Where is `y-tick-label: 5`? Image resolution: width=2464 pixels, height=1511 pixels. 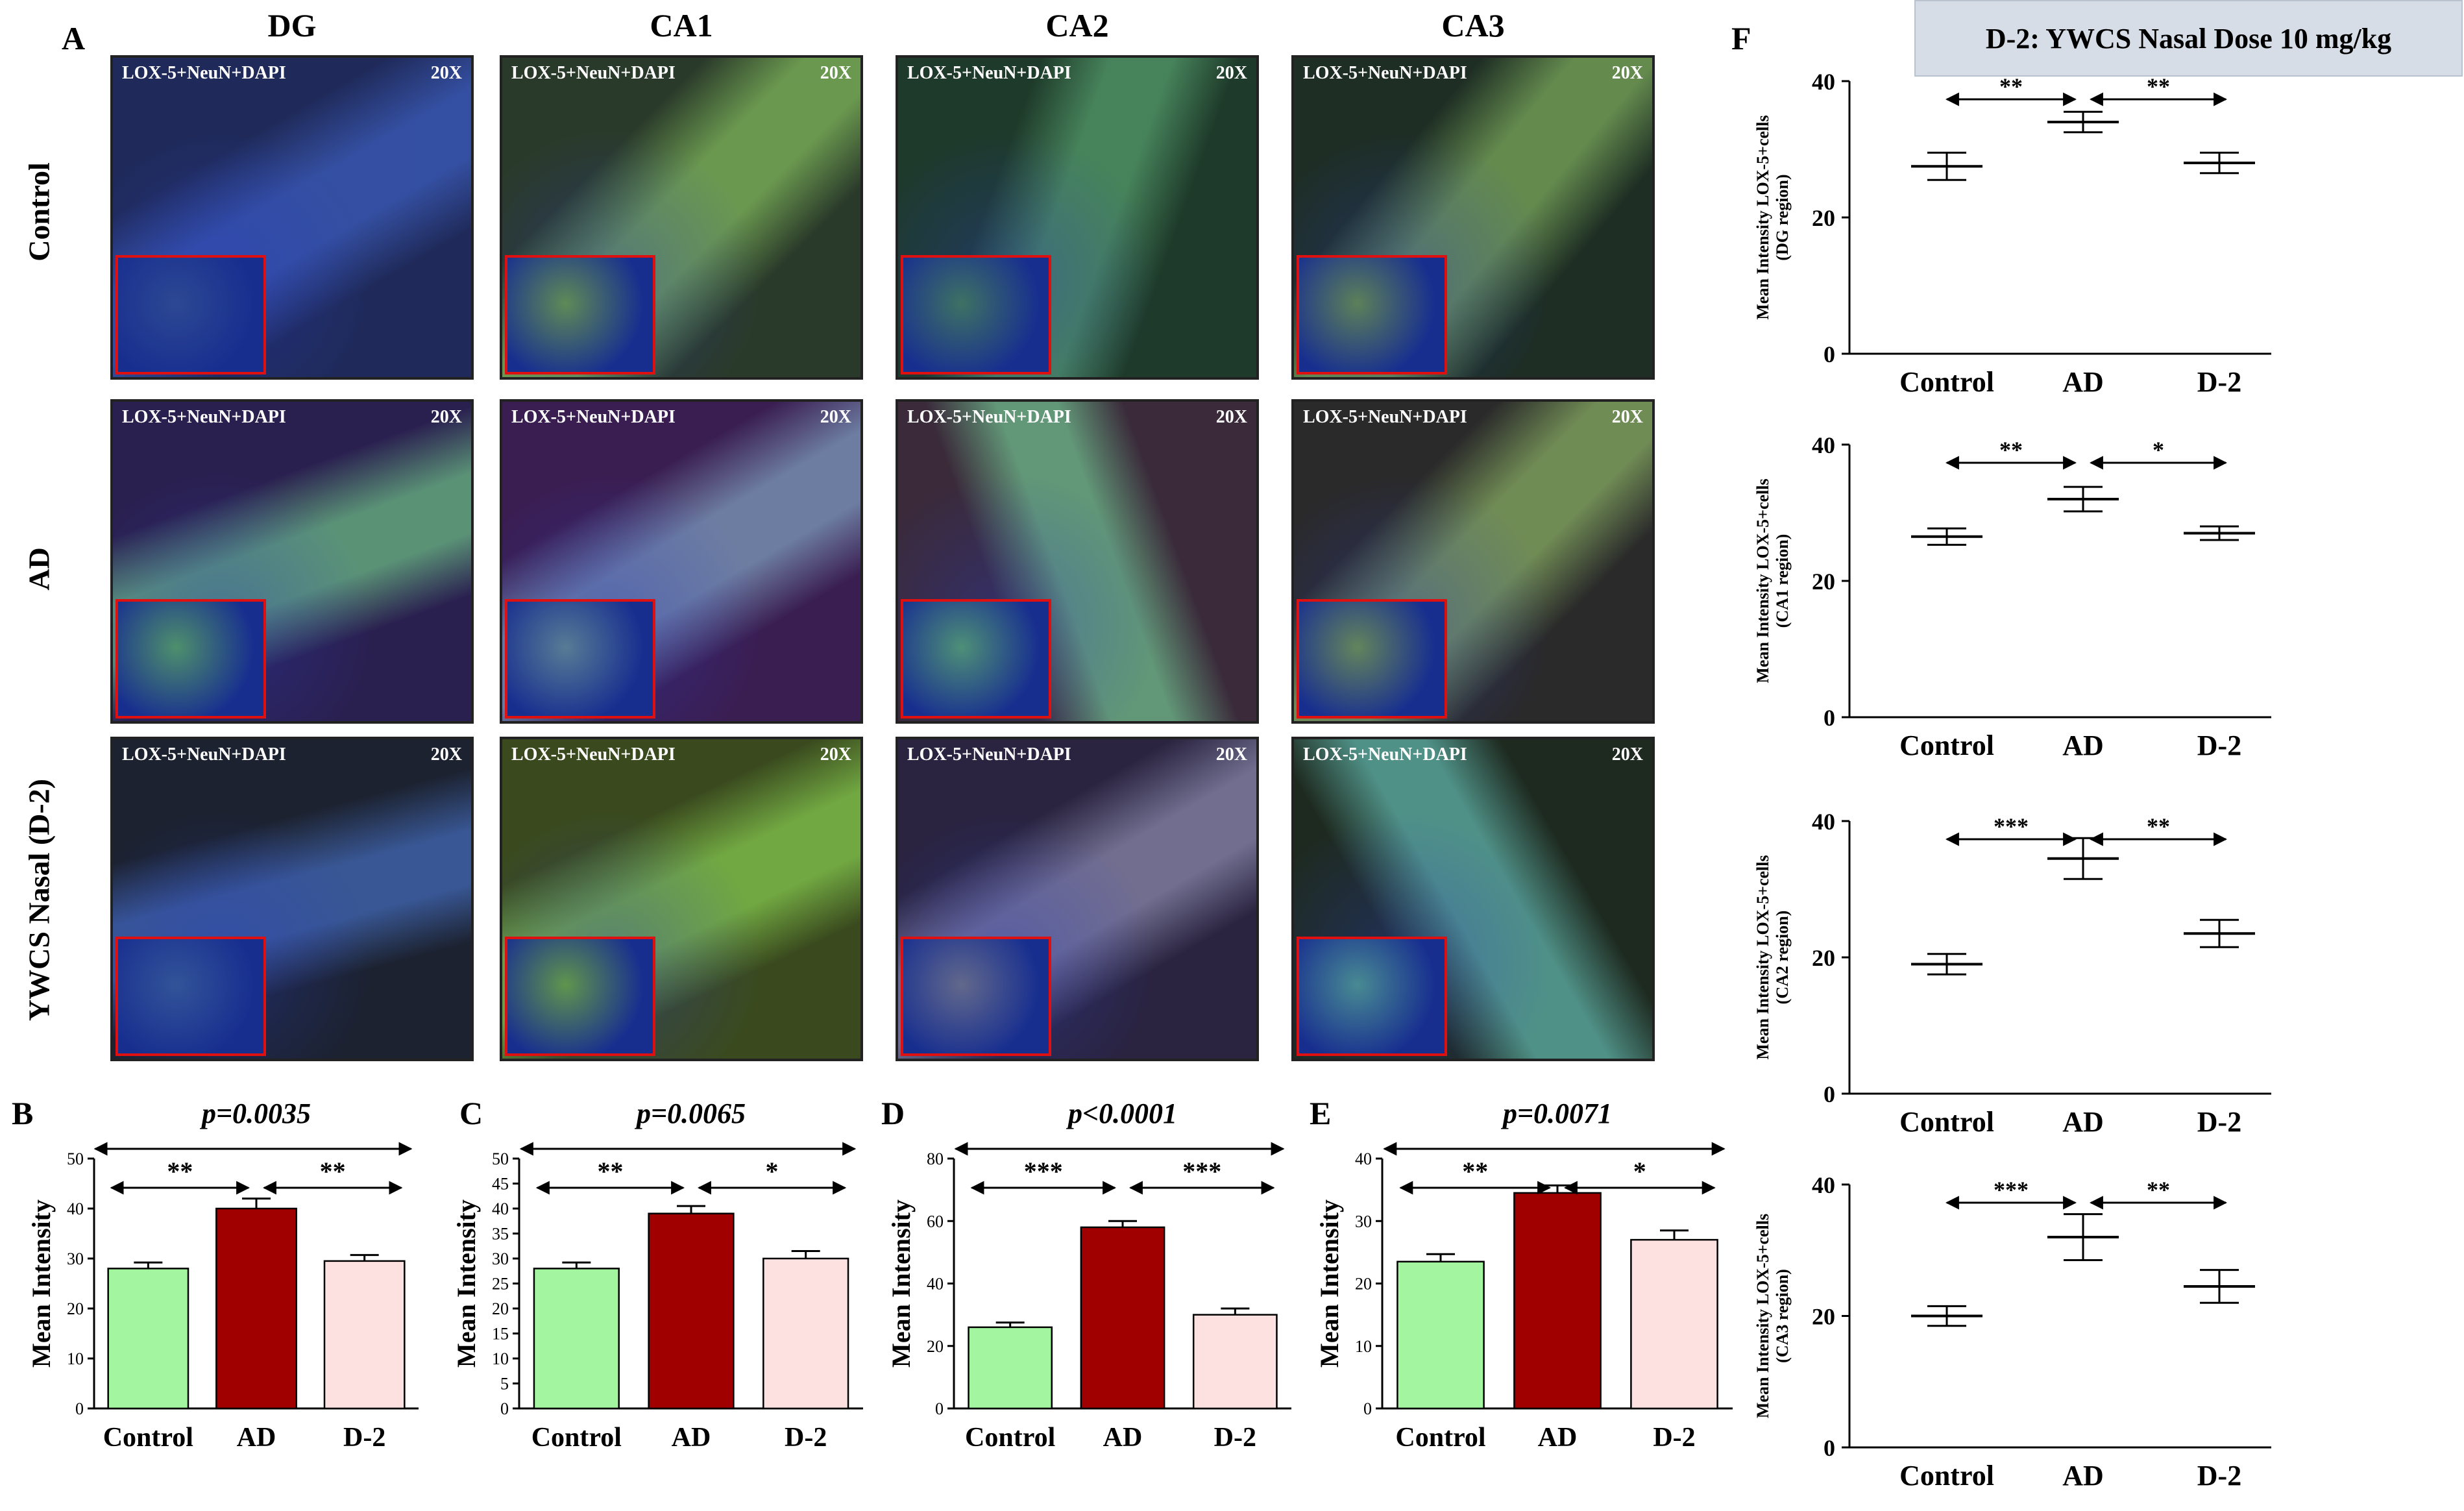
y-tick-label: 5 is located at coordinates (505, 1384).